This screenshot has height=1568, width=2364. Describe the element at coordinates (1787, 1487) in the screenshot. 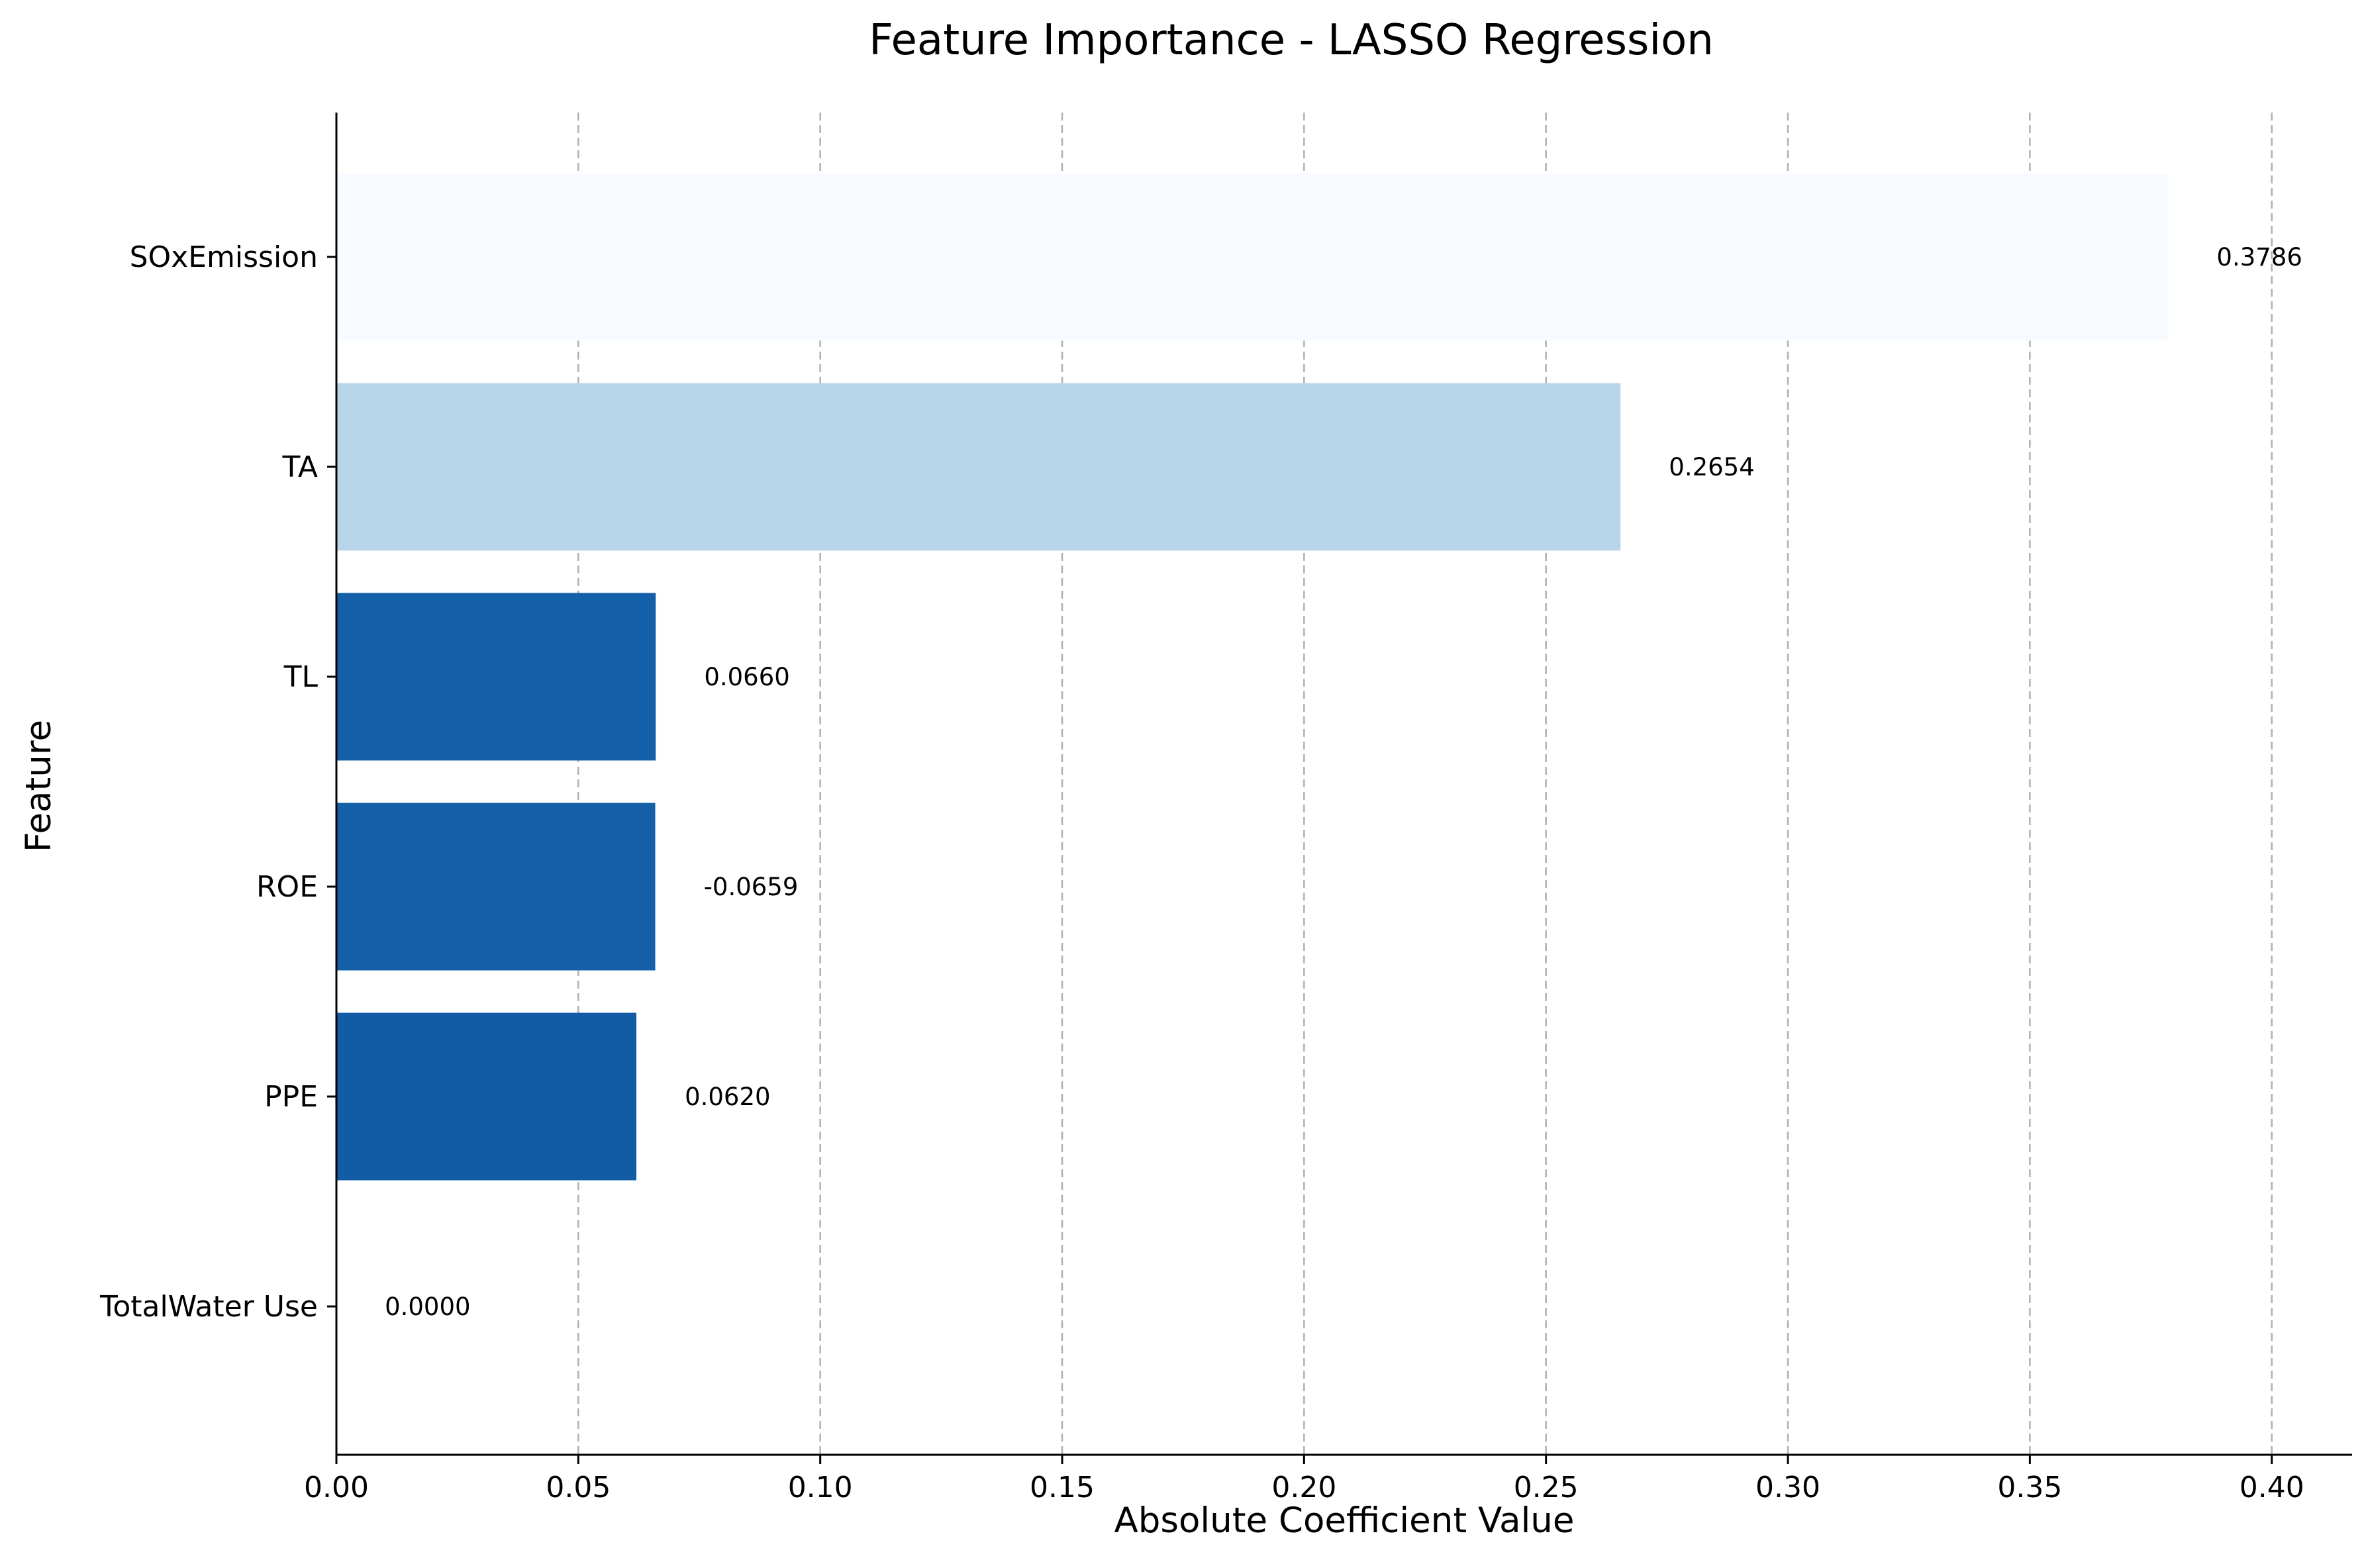

I see `x-tick-label: 0.30` at that location.